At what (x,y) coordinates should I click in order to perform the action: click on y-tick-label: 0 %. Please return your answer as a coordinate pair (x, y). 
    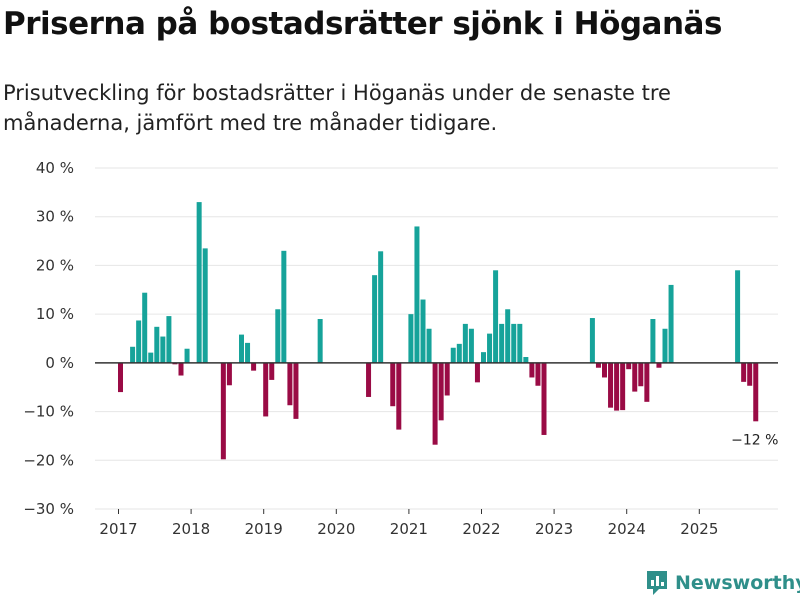
    Looking at the image, I should click on (59, 363).